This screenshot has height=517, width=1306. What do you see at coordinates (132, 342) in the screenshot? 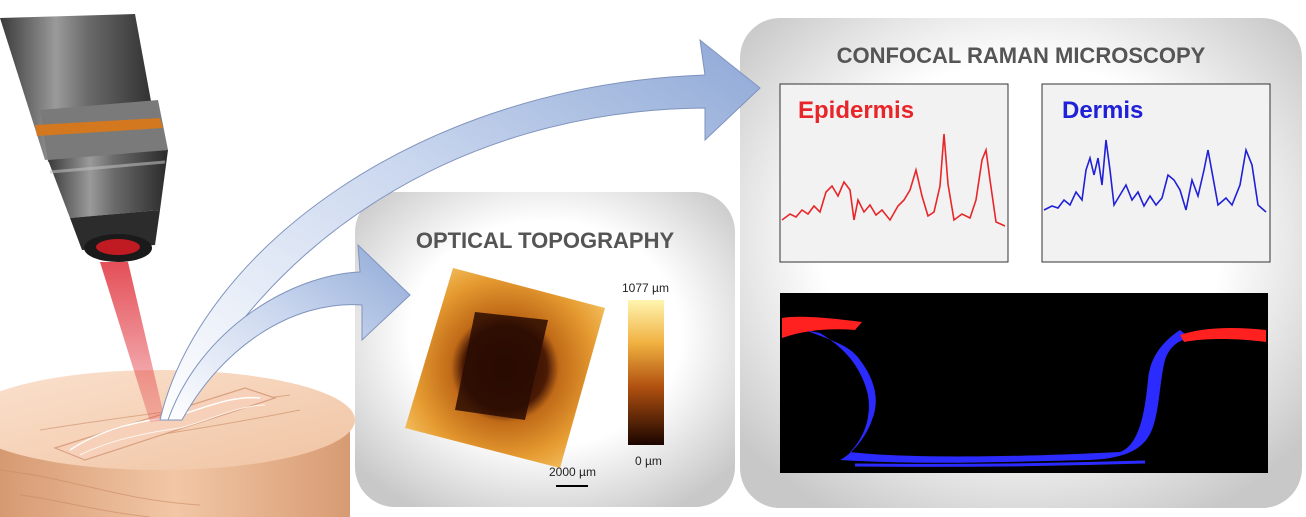
I see `laser-beam-icon` at bounding box center [132, 342].